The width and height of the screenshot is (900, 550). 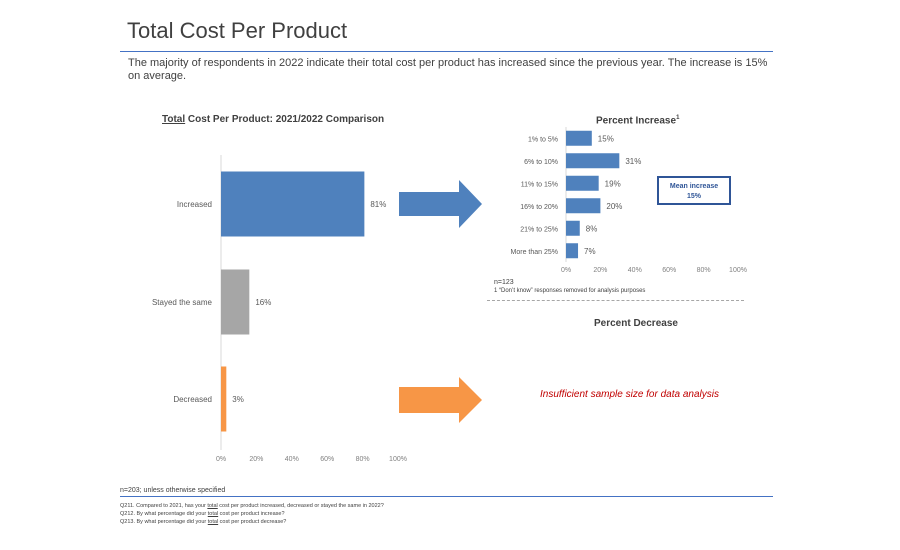 I want to click on comparison-x-tick: 80%, so click(x=363, y=459).